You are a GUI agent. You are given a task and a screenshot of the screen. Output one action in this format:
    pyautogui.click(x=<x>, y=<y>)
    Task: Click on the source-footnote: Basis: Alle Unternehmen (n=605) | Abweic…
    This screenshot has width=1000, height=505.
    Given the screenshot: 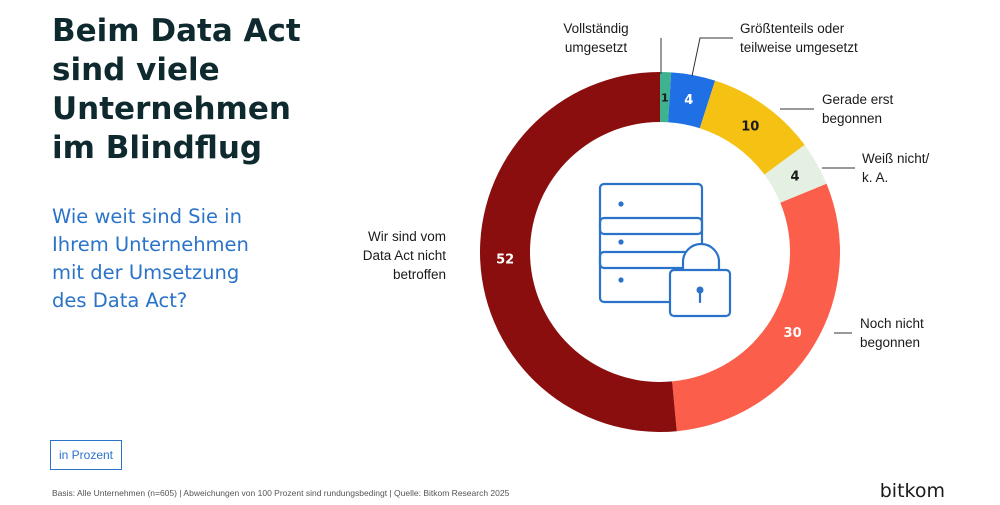 What is the action you would take?
    pyautogui.click(x=281, y=493)
    